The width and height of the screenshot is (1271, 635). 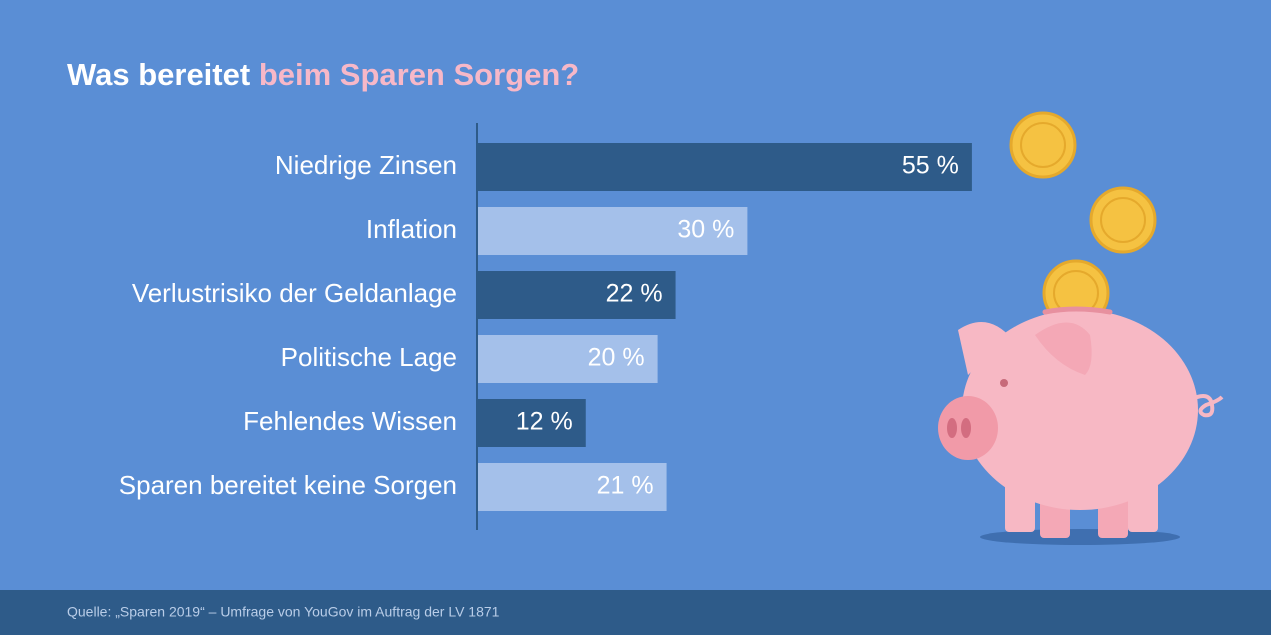 What do you see at coordinates (294, 293) in the screenshot?
I see `category-label: Verlustrisiko der Geldanlage` at bounding box center [294, 293].